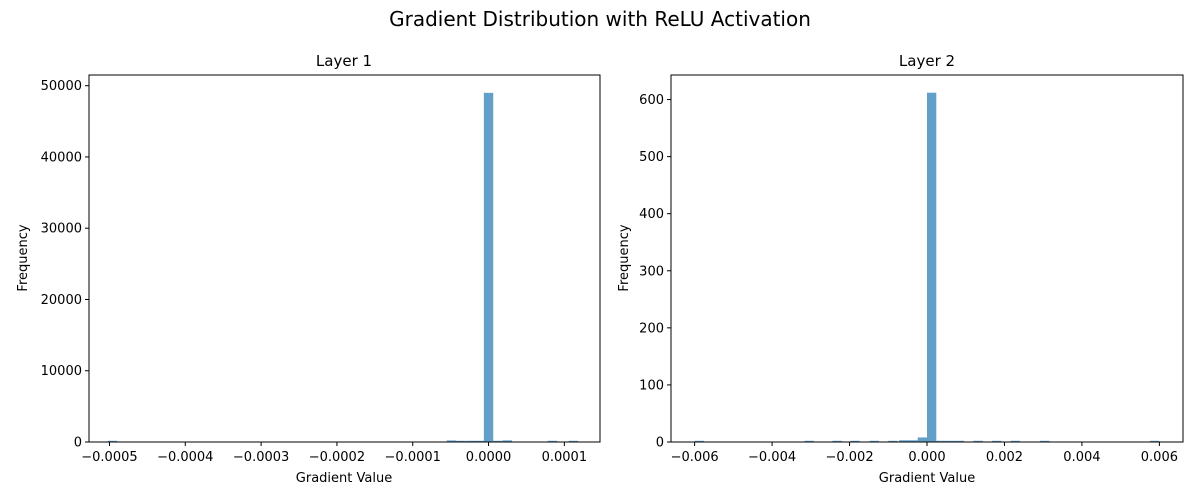 This screenshot has width=1200, height=500. I want to click on x-tick-label: −0.0005, so click(109, 457).